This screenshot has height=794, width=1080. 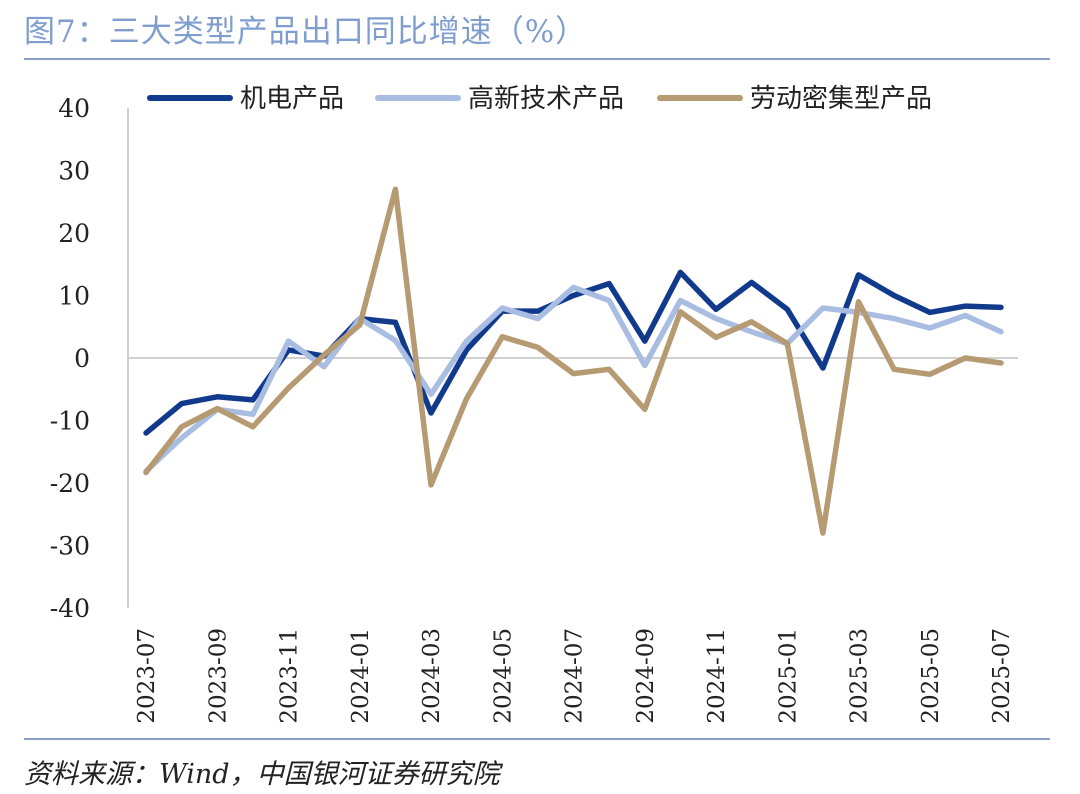 I want to click on x-tick-label: 2024-09, so click(x=646, y=676).